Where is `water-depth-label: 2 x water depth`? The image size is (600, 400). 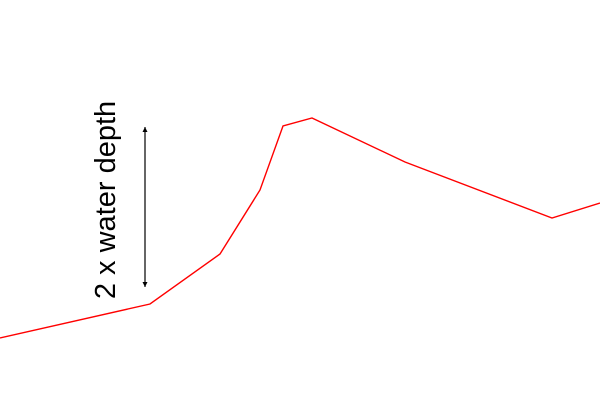
water-depth-label: 2 x water depth is located at coordinates (106, 200).